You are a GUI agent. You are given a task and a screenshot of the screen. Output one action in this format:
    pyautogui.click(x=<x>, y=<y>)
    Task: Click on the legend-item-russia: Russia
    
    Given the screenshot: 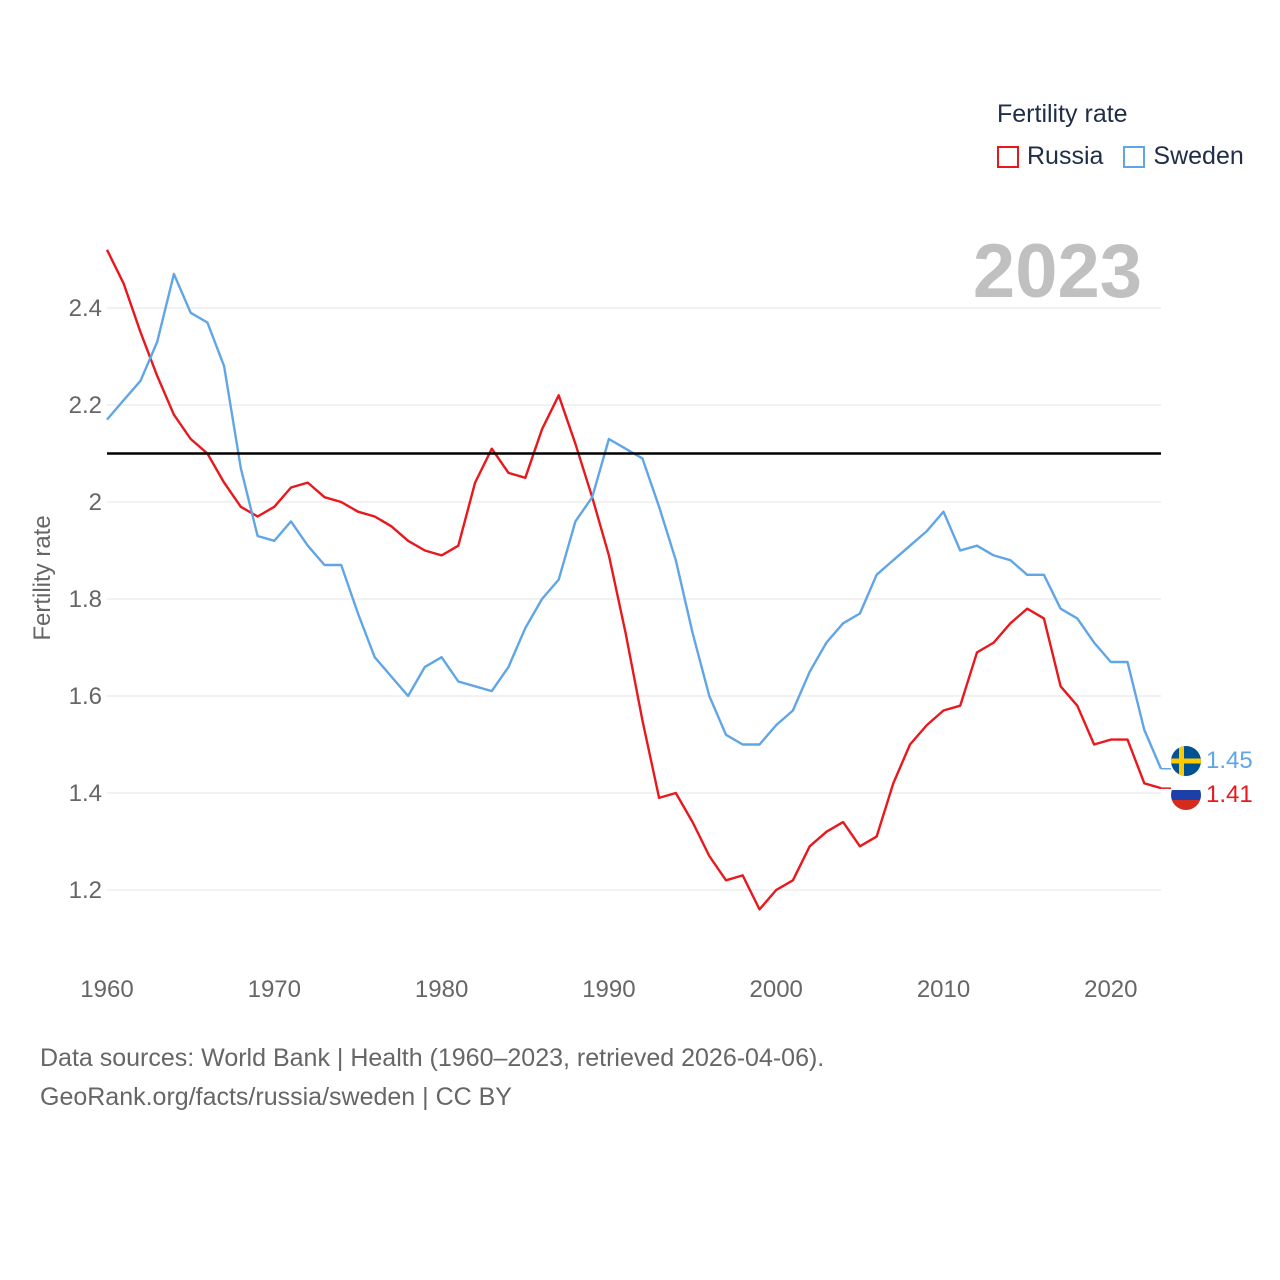 What is the action you would take?
    pyautogui.click(x=1050, y=156)
    